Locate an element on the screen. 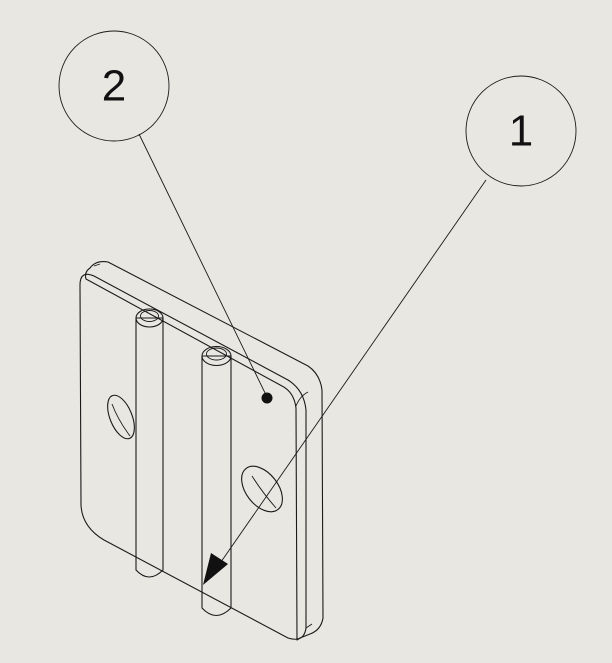 The height and width of the screenshot is (663, 612). plate-hole-right is located at coordinates (262, 489).